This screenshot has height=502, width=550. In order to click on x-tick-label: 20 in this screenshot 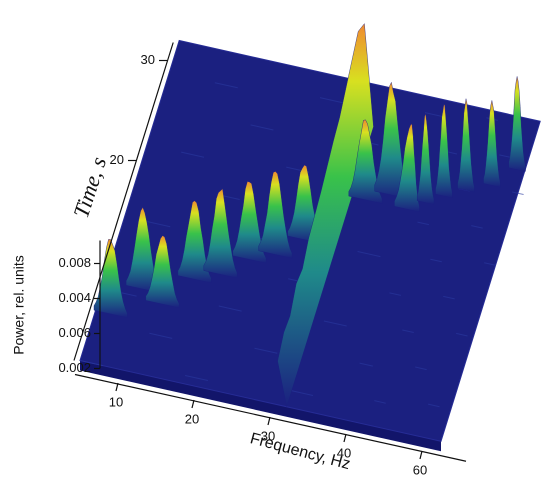, I will do `click(192, 418)`.